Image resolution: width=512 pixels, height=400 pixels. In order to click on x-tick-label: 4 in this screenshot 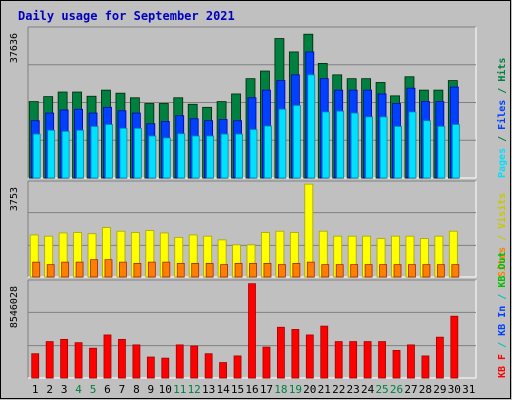, I will do `click(78, 389)`.